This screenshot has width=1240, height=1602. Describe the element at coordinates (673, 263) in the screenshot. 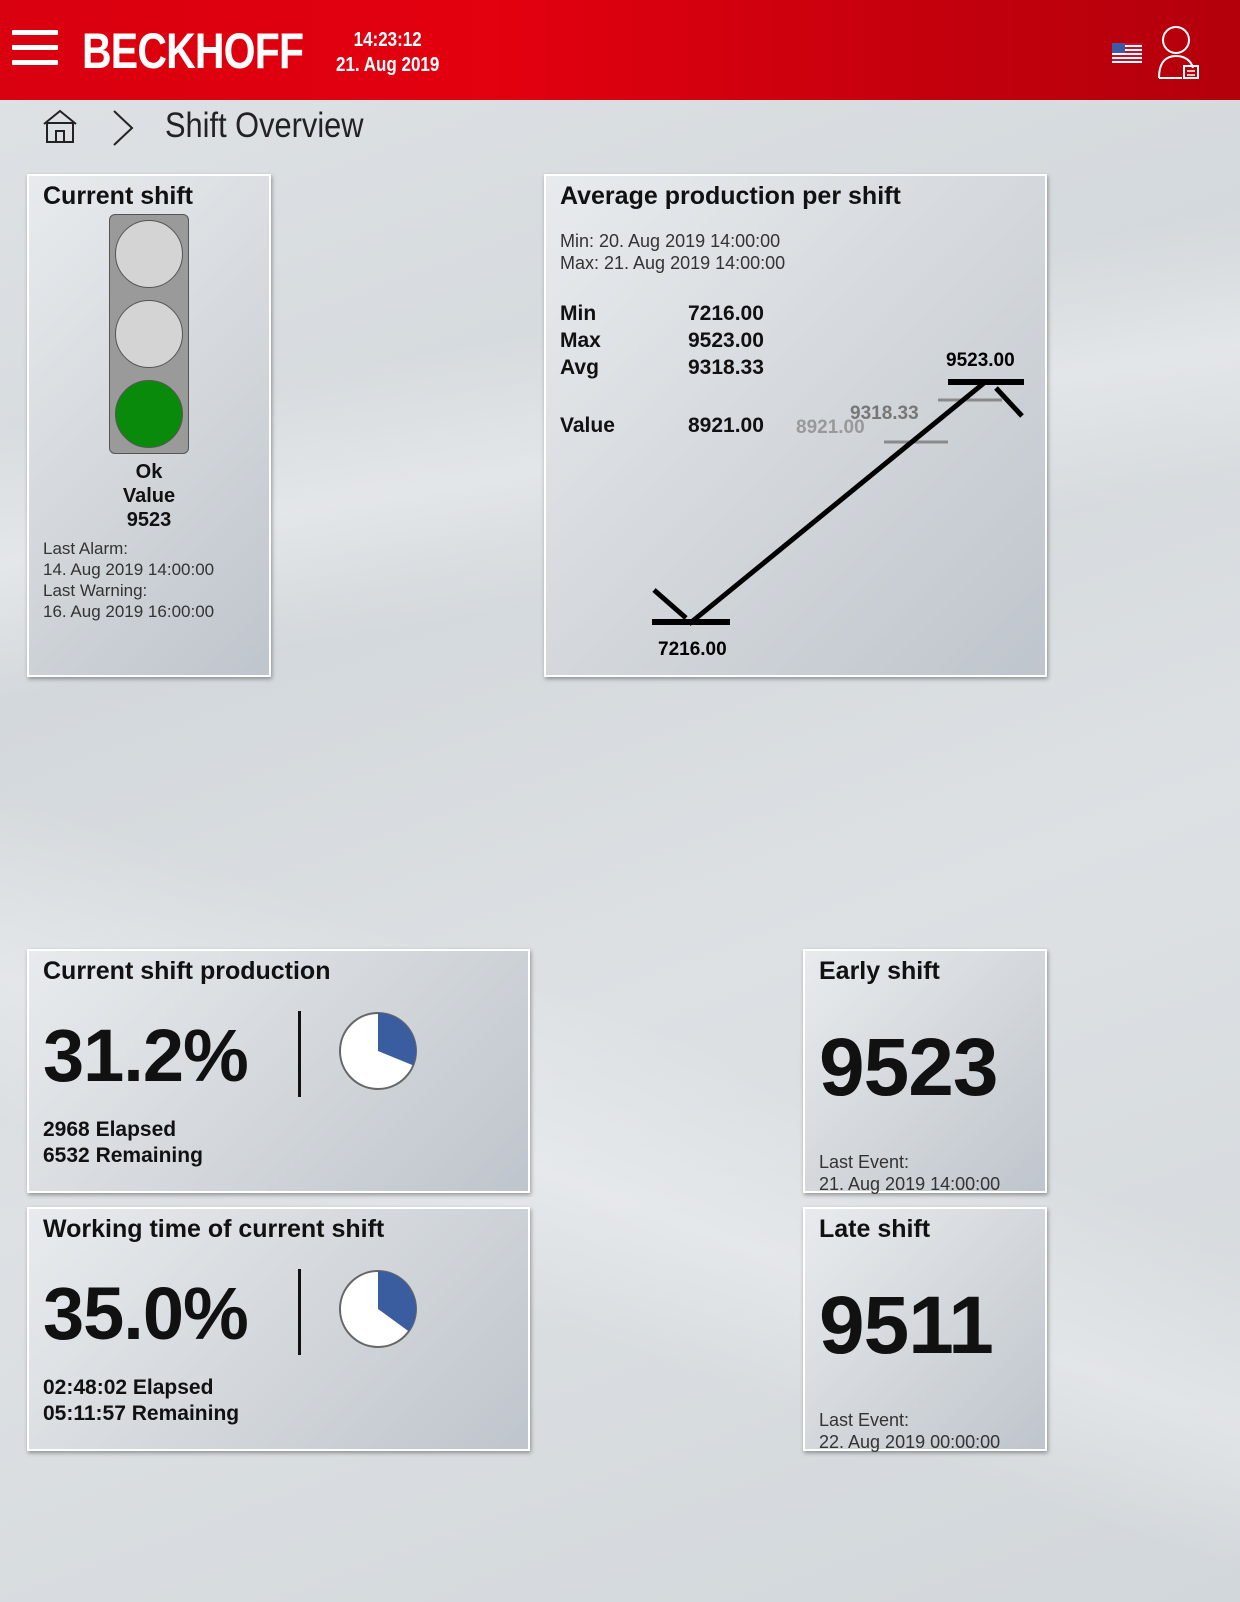

I see `range-max: Max: 21. Aug 2019 14:00:00` at that location.